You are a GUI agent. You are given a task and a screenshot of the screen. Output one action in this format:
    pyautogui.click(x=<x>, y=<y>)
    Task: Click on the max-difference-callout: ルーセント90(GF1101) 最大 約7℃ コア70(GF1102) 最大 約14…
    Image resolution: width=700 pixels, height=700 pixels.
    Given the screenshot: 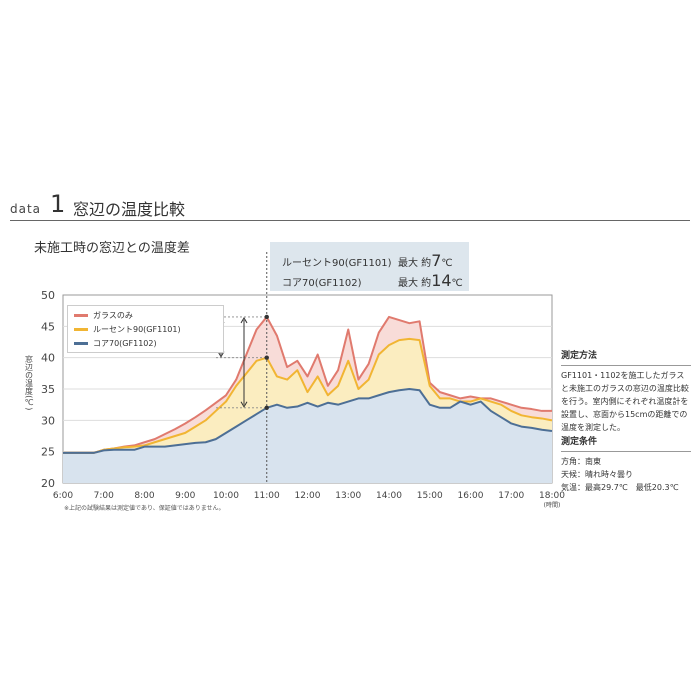 What is the action you would take?
    pyautogui.click(x=369, y=266)
    